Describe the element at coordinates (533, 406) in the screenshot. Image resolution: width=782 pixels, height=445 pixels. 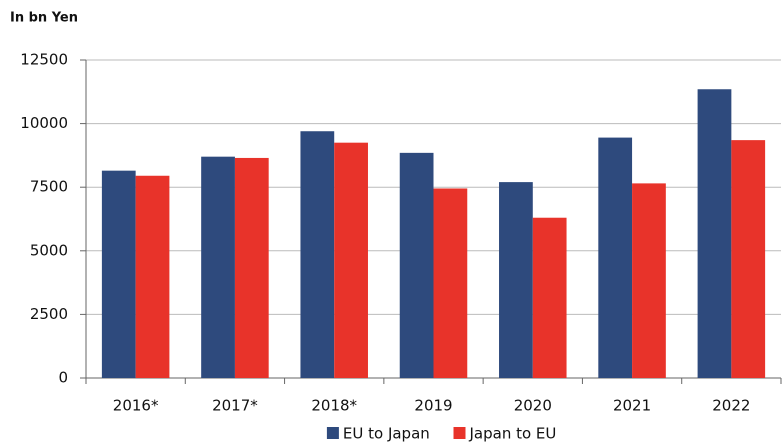
I see `x-tick-label: 2020` at that location.